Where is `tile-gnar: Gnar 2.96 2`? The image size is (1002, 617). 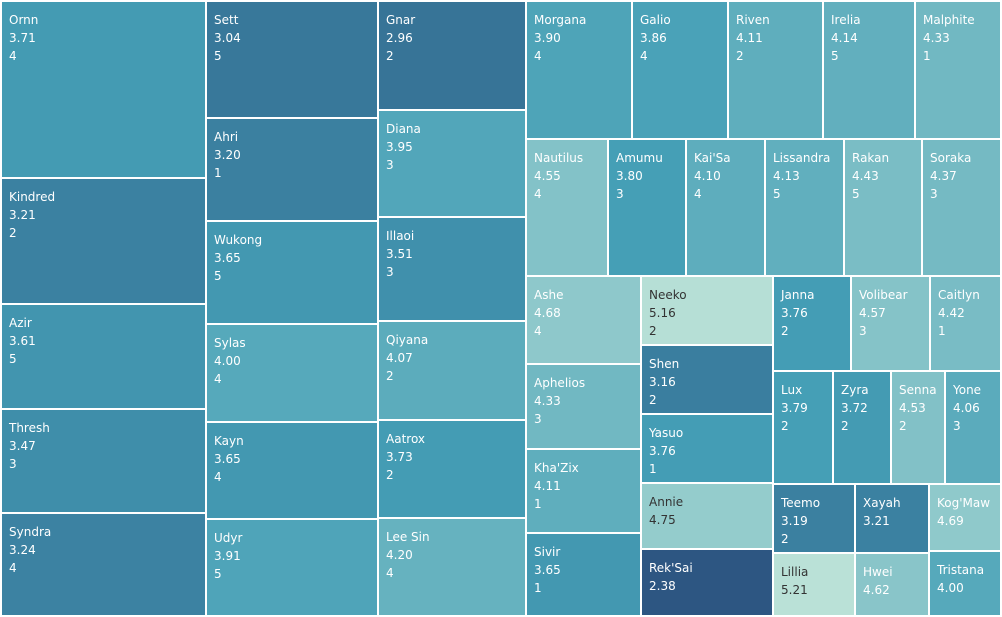
tile-gnar: Gnar 2.96 2 is located at coordinates (452, 55).